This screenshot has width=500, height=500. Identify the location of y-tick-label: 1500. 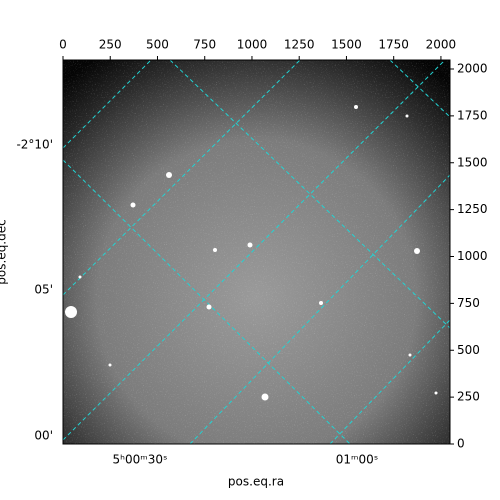
(472, 162).